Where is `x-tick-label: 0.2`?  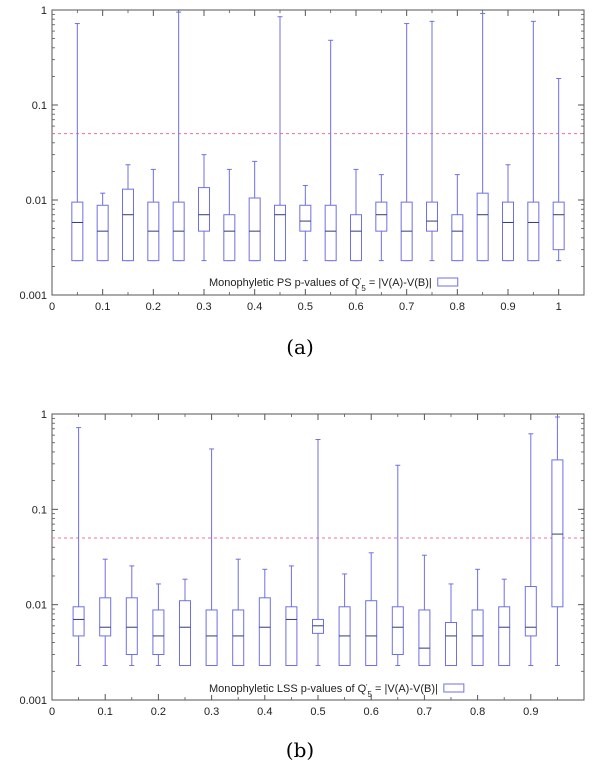
x-tick-label: 0.2 is located at coordinates (153, 307).